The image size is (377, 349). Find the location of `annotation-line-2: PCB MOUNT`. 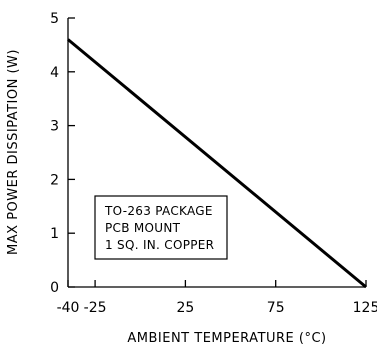

annotation-line-2: PCB MOUNT is located at coordinates (143, 228).